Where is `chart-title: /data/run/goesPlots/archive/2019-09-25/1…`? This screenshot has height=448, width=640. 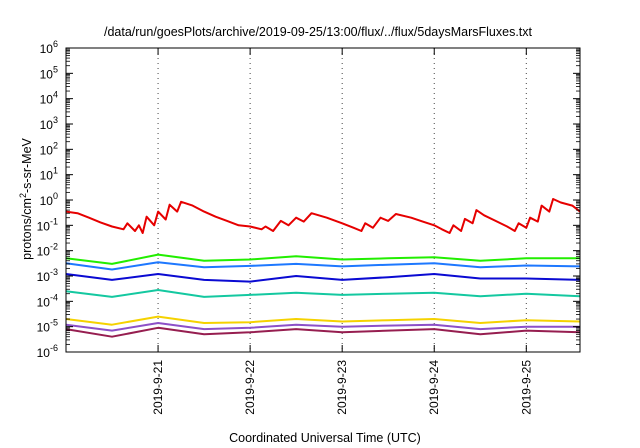 chart-title: /data/run/goesPlots/archive/2019-09-25/1… is located at coordinates (318, 32).